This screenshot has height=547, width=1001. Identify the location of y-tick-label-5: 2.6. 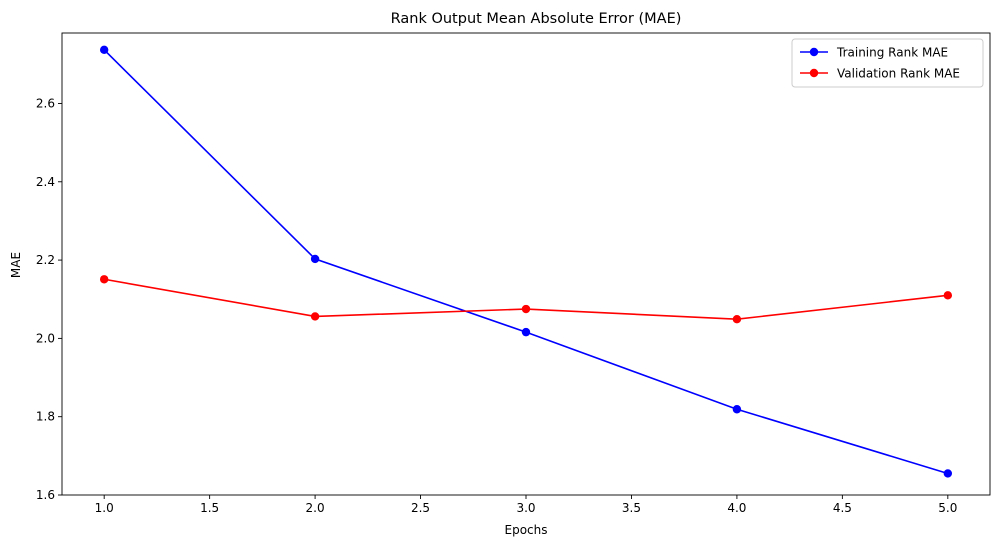
(45, 103).